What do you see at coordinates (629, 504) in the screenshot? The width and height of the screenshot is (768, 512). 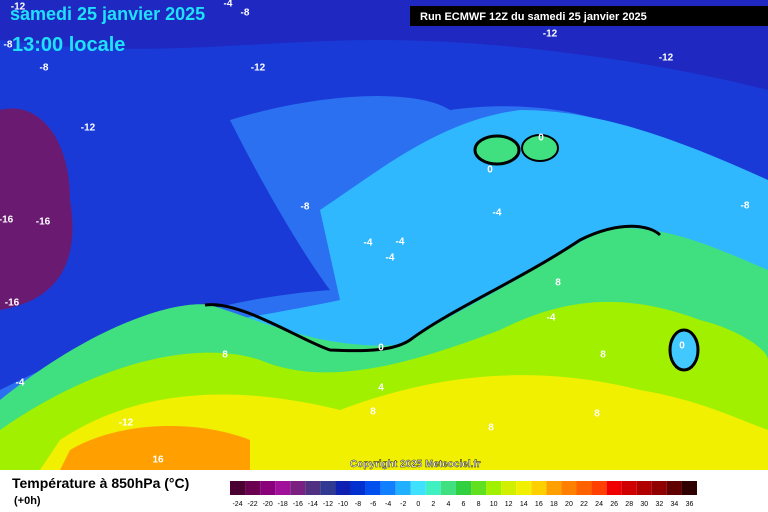 I see `colorbar-label: 28` at bounding box center [629, 504].